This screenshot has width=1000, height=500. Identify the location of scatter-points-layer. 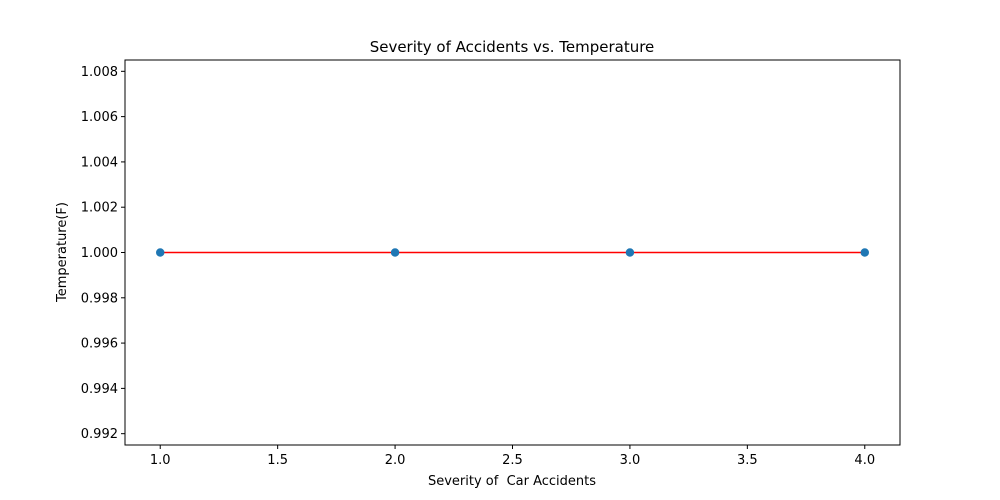
(512, 252).